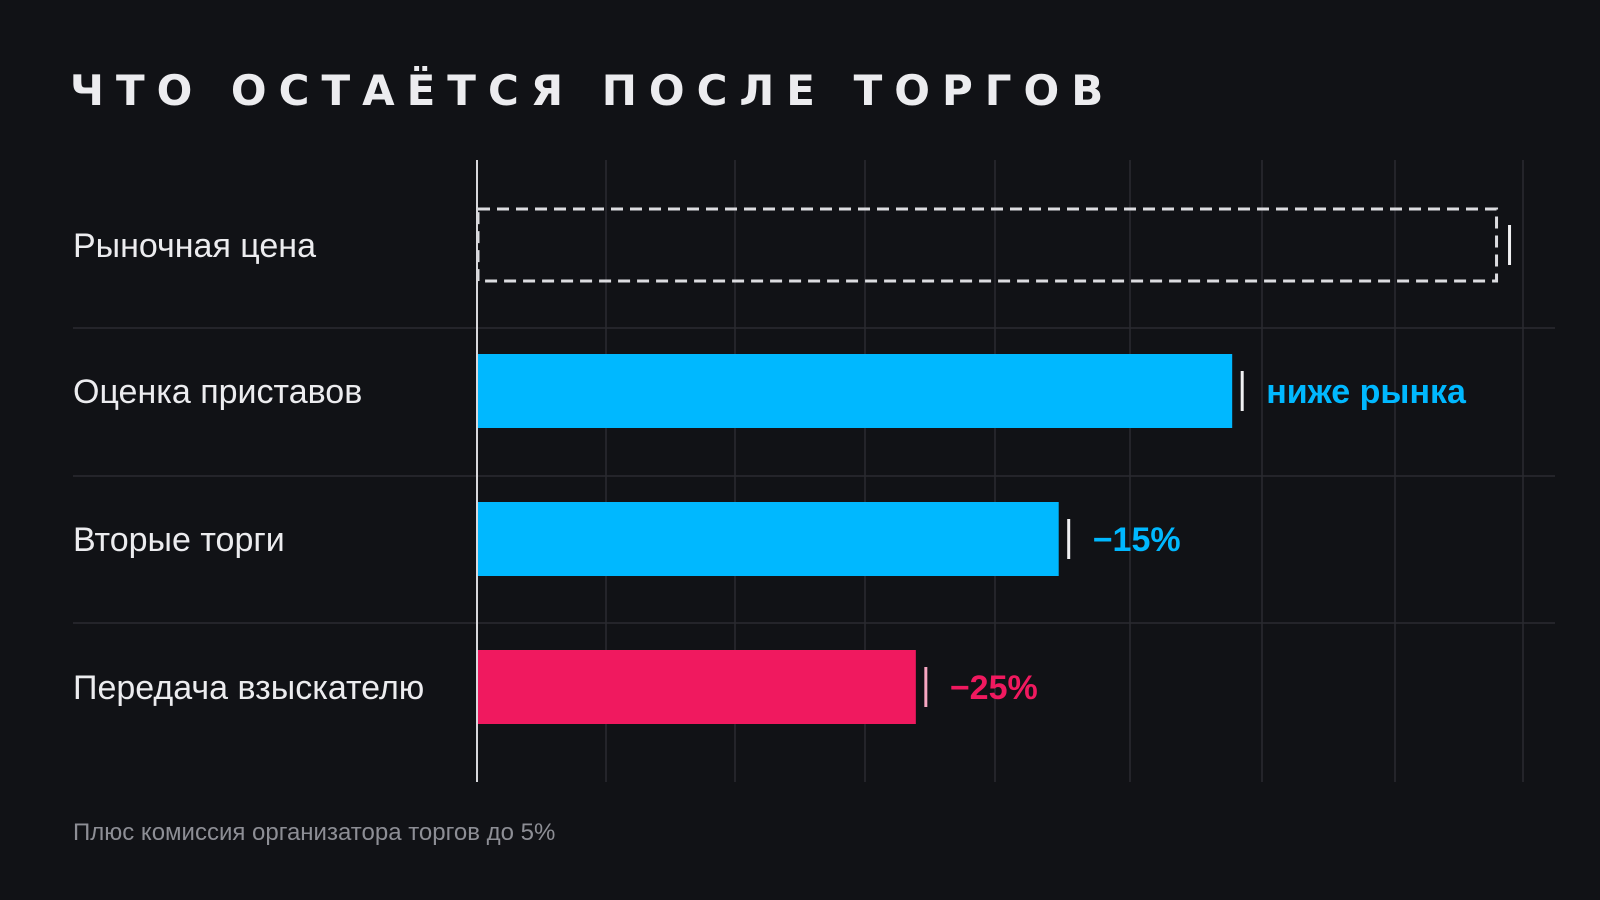 The image size is (1600, 900). I want to click on category-label: Рыночная цена, so click(194, 246).